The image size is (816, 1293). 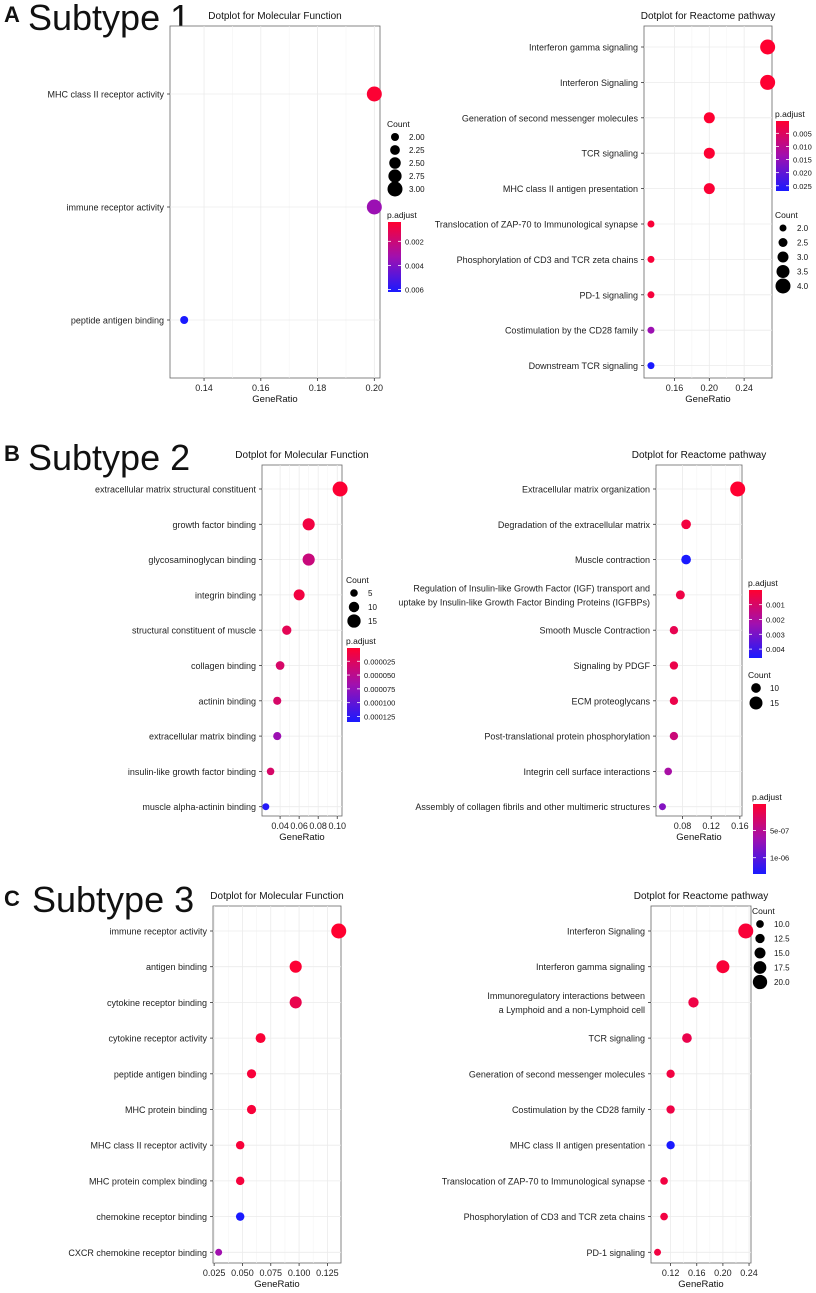 I want to click on size-legend-label: 5, so click(x=370, y=593).